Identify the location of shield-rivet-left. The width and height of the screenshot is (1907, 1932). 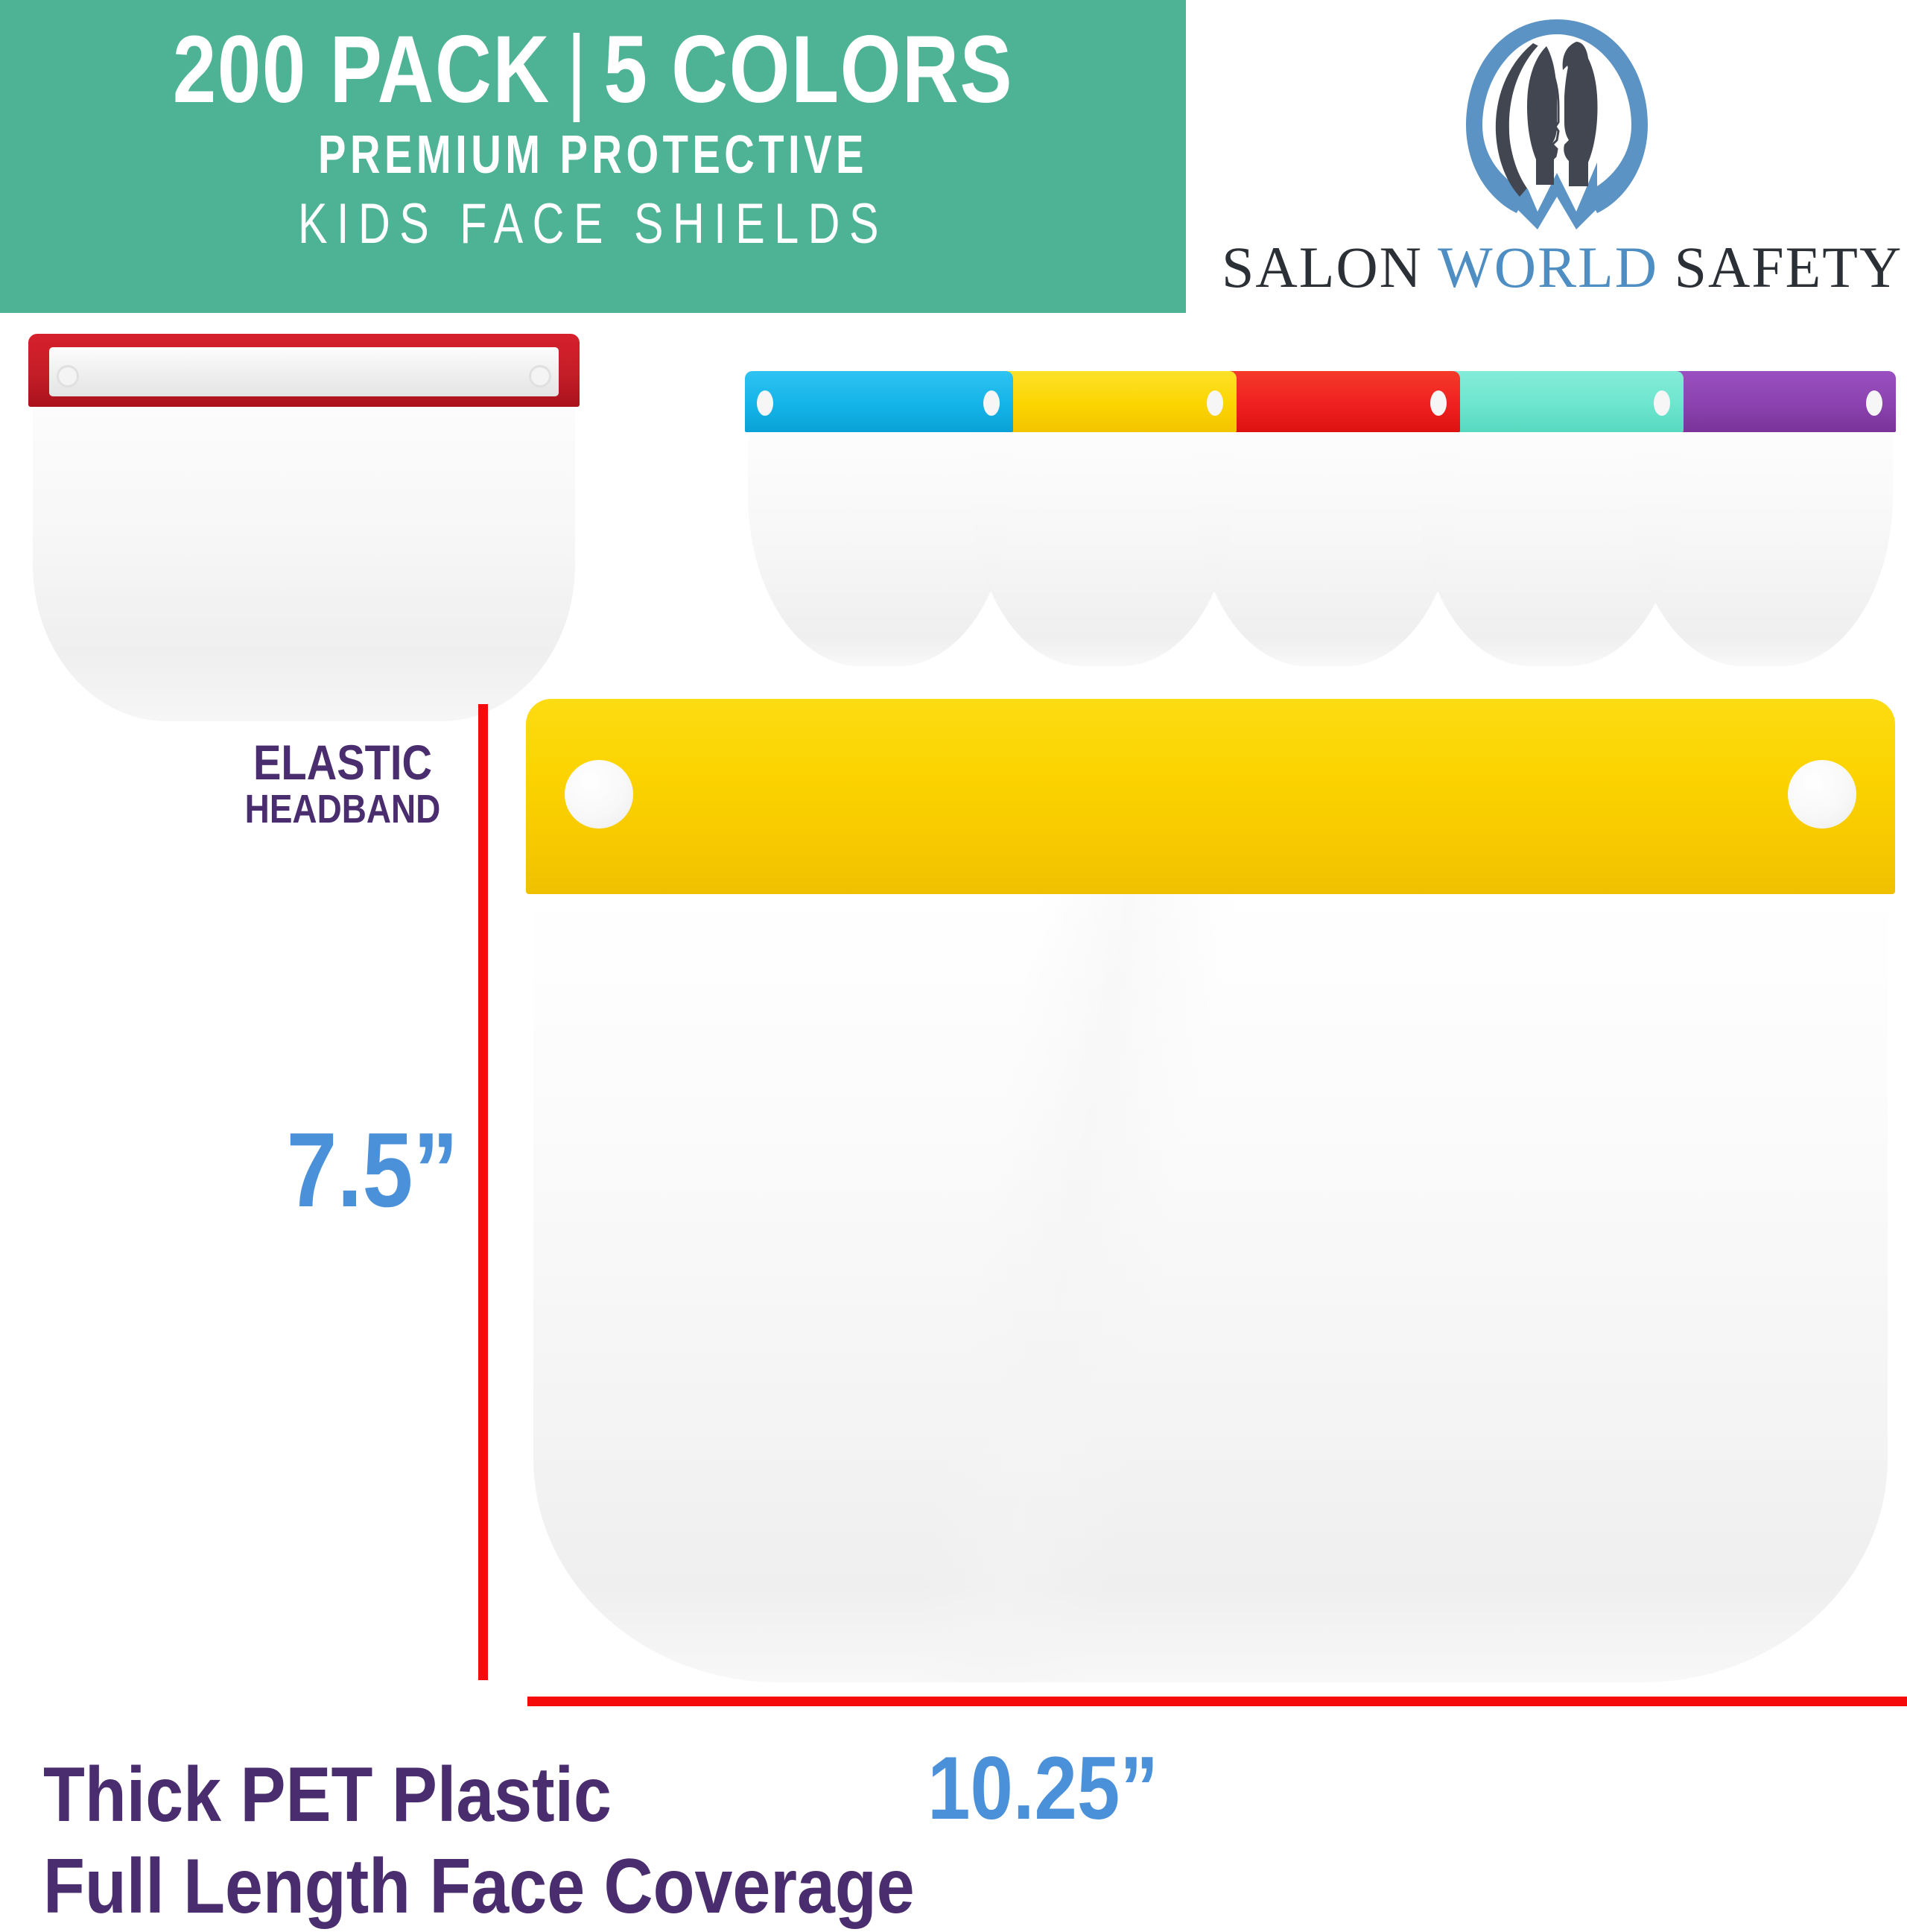
(68, 376).